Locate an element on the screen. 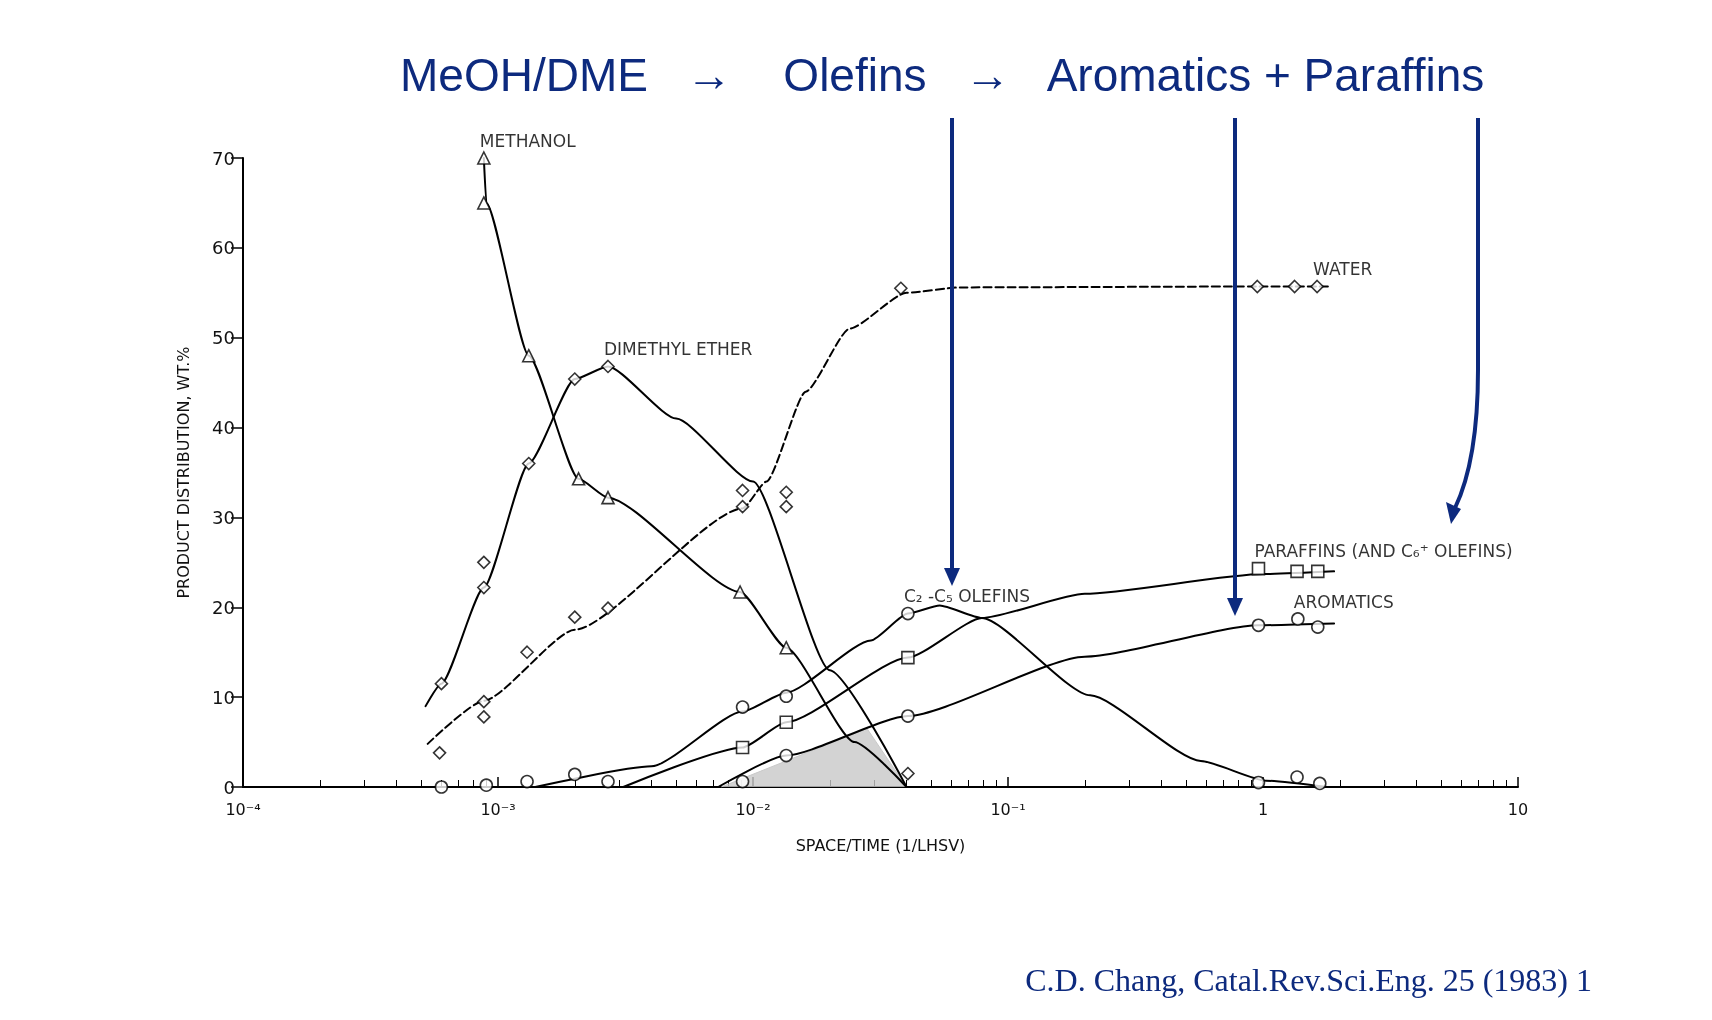 Image resolution: width=1712 pixels, height=1020 pixels. x-axis-title: SPACE/TIME (1/LHSV) is located at coordinates (880, 845).